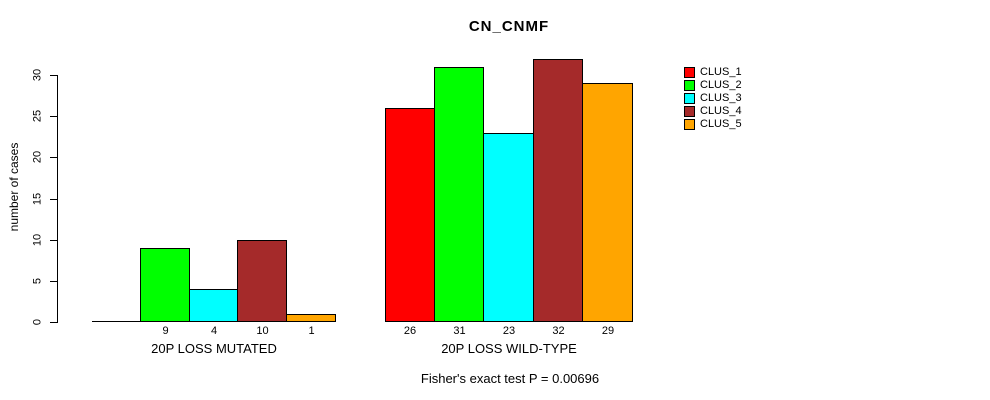  I want to click on y-tick-label: 30, so click(37, 75).